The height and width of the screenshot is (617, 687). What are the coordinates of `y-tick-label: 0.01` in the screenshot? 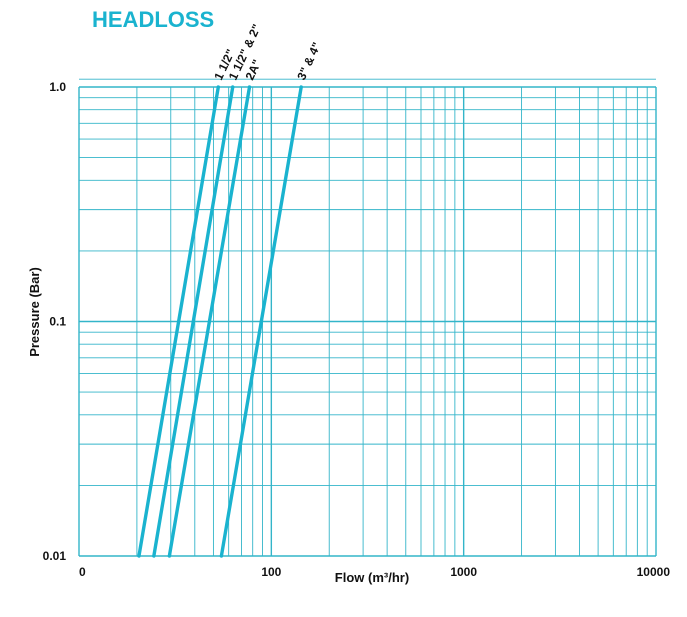 It's located at (55, 556).